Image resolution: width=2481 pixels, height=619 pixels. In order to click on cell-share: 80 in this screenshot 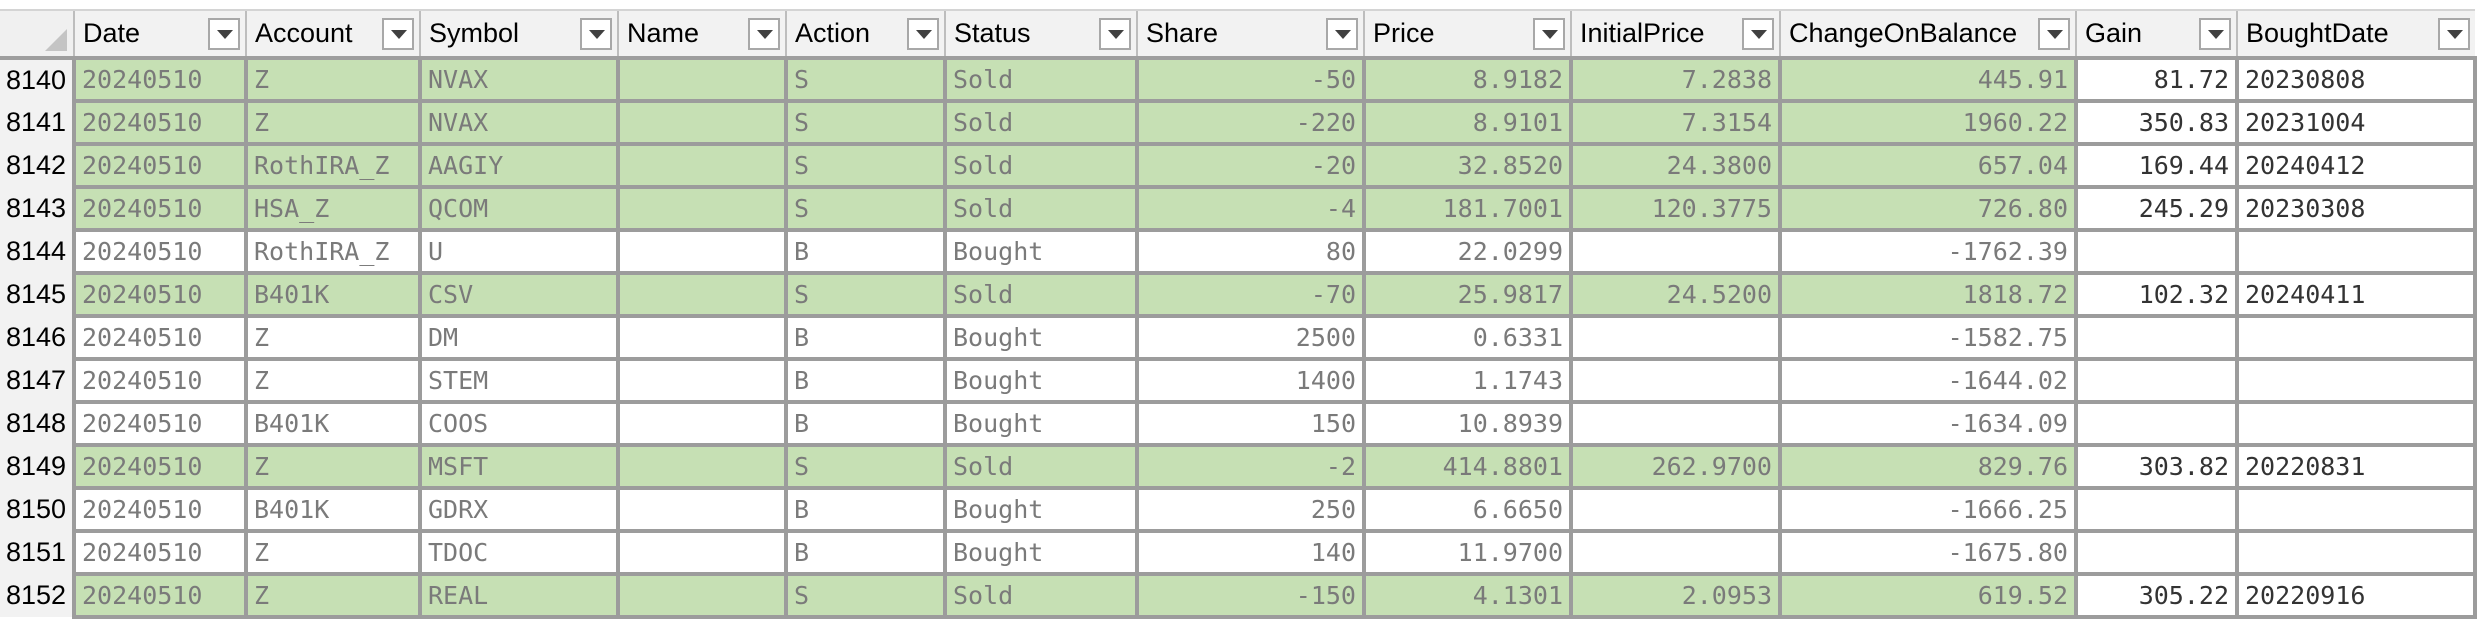, I will do `click(1250, 251)`.